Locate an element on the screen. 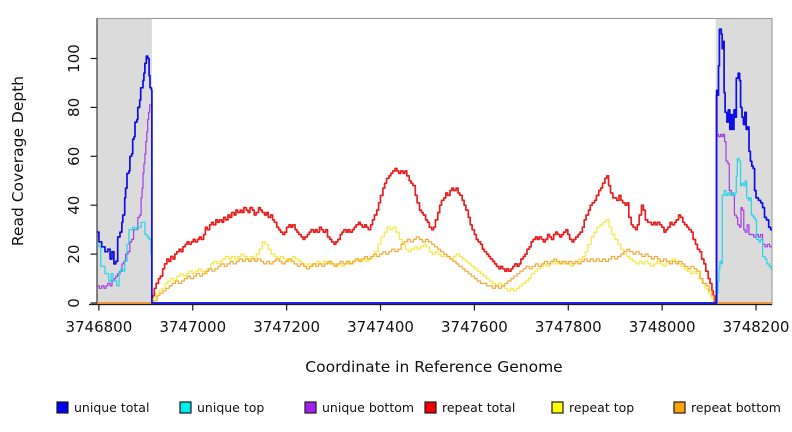  y-tick-label: 100 is located at coordinates (74, 58).